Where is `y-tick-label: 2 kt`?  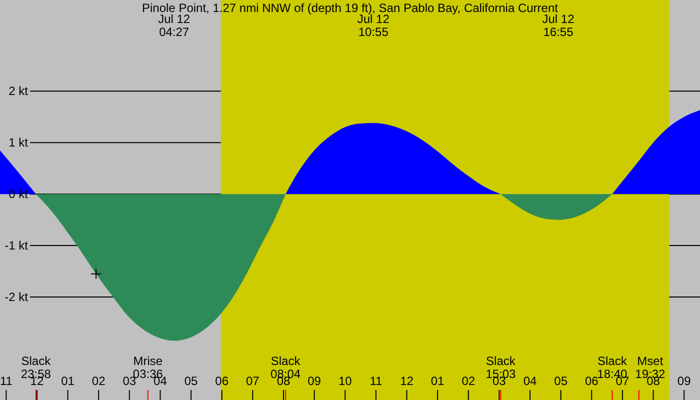 y-tick-label: 2 kt is located at coordinates (18, 91).